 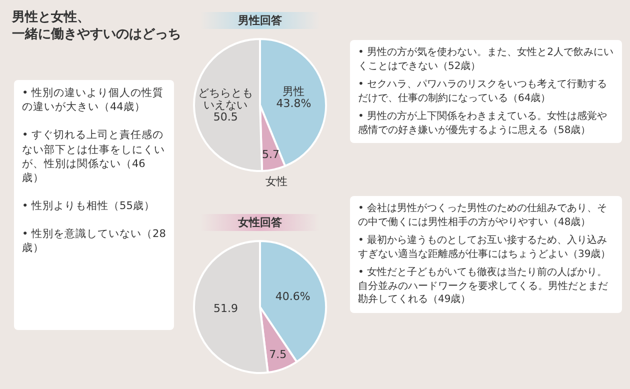 I want to click on text: • 性別よりも相性（55歳）, so click(x=89, y=206).